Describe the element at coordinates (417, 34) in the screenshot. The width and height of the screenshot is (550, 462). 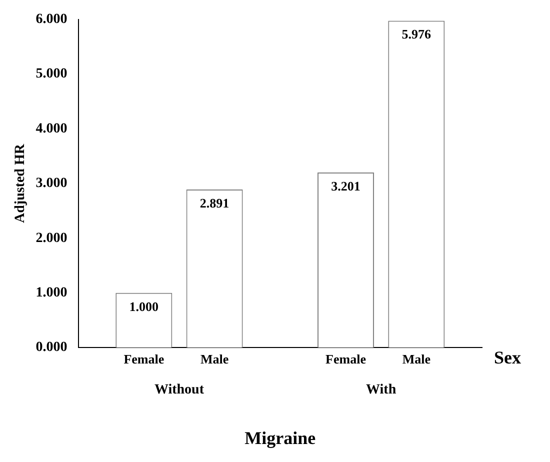
I see `data-label: 5.976` at that location.